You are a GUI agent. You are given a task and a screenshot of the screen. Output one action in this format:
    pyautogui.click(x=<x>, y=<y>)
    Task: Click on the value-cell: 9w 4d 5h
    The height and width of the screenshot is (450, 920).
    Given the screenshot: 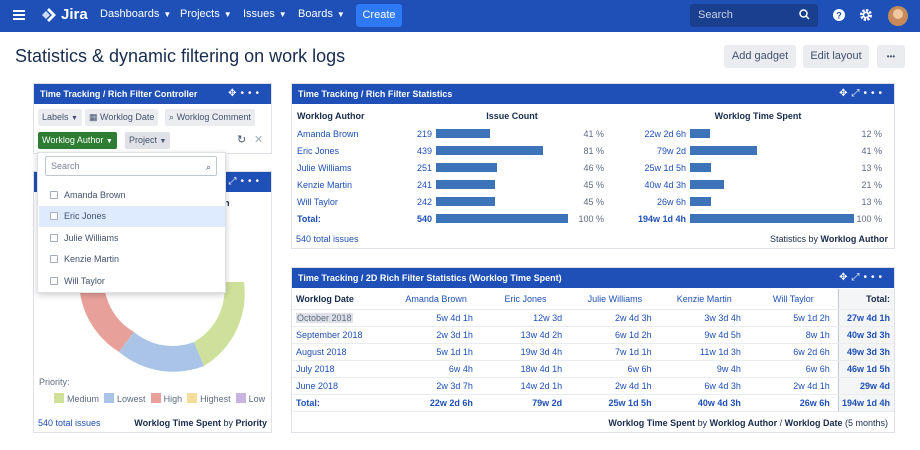 What is the action you would take?
    pyautogui.click(x=704, y=335)
    